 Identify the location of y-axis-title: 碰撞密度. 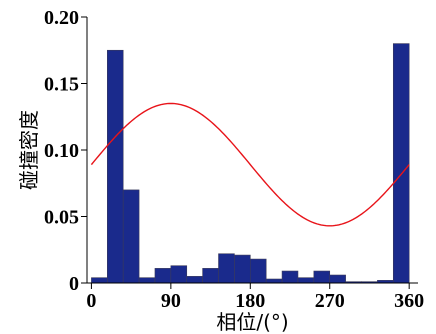
(29, 150).